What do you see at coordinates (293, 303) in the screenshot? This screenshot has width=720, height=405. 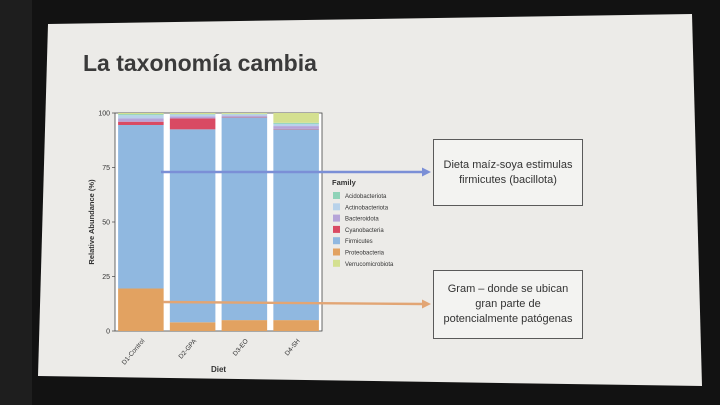 I see `arrow-proteobacteria-shaft` at bounding box center [293, 303].